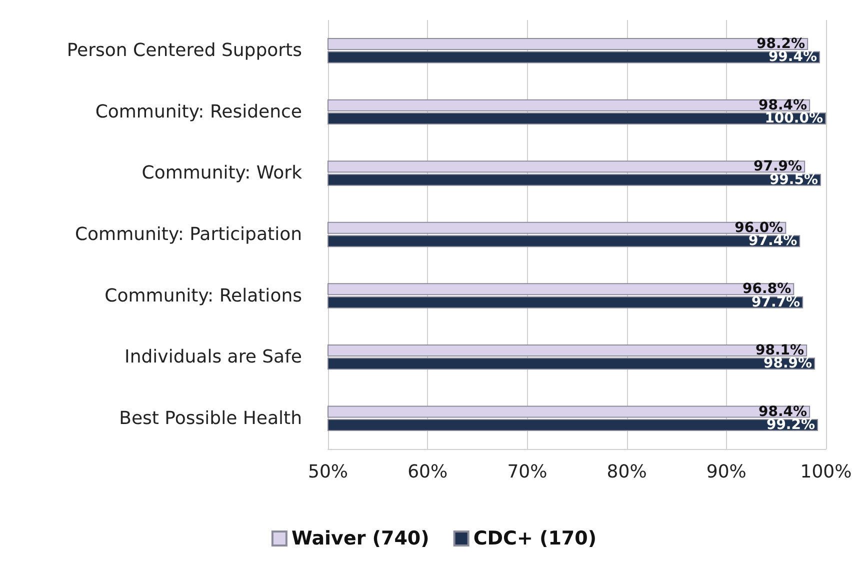  I want to click on data-label: 100.0%, so click(793, 118).